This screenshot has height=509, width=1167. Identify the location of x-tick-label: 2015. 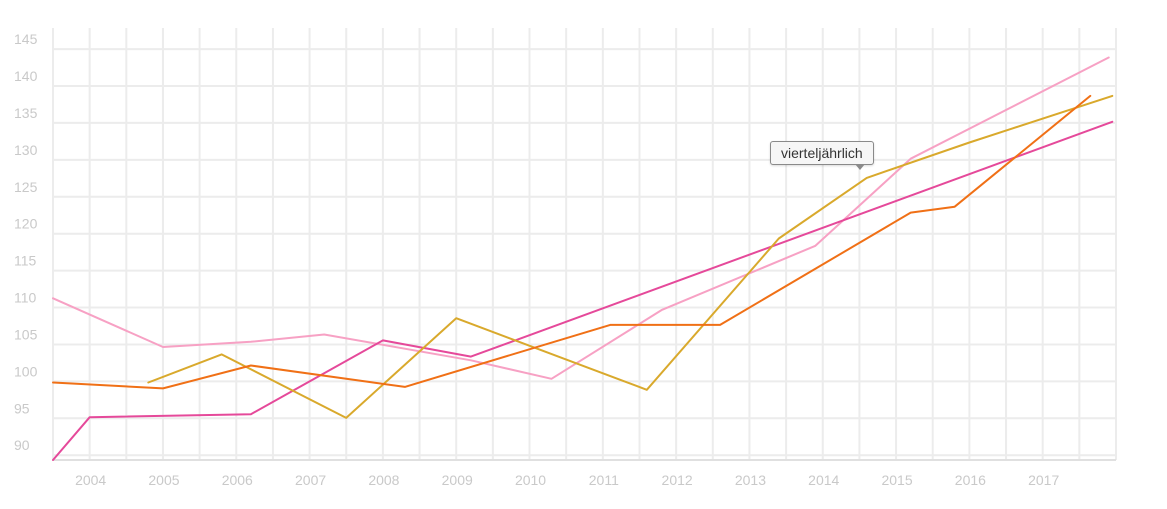
(896, 480).